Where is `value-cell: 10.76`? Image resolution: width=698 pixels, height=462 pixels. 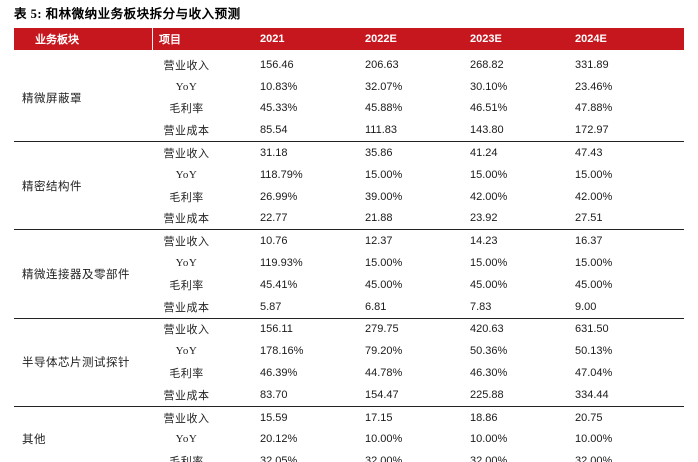 value-cell: 10.76 is located at coordinates (274, 241).